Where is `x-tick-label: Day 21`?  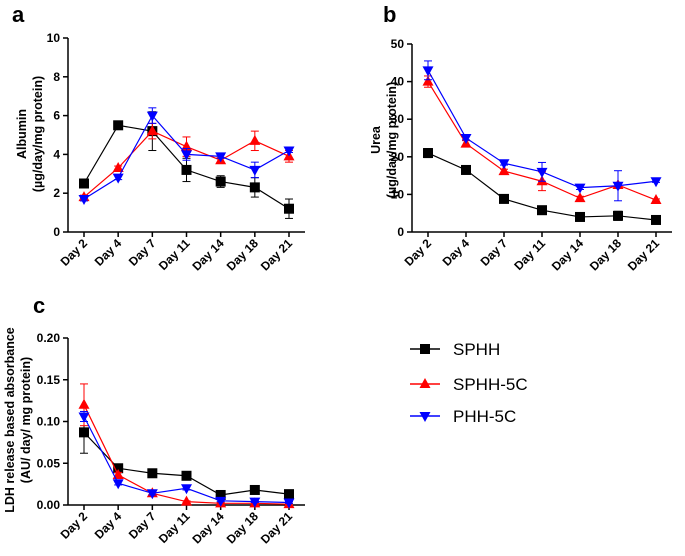 x-tick-label: Day 21 is located at coordinates (276, 527).